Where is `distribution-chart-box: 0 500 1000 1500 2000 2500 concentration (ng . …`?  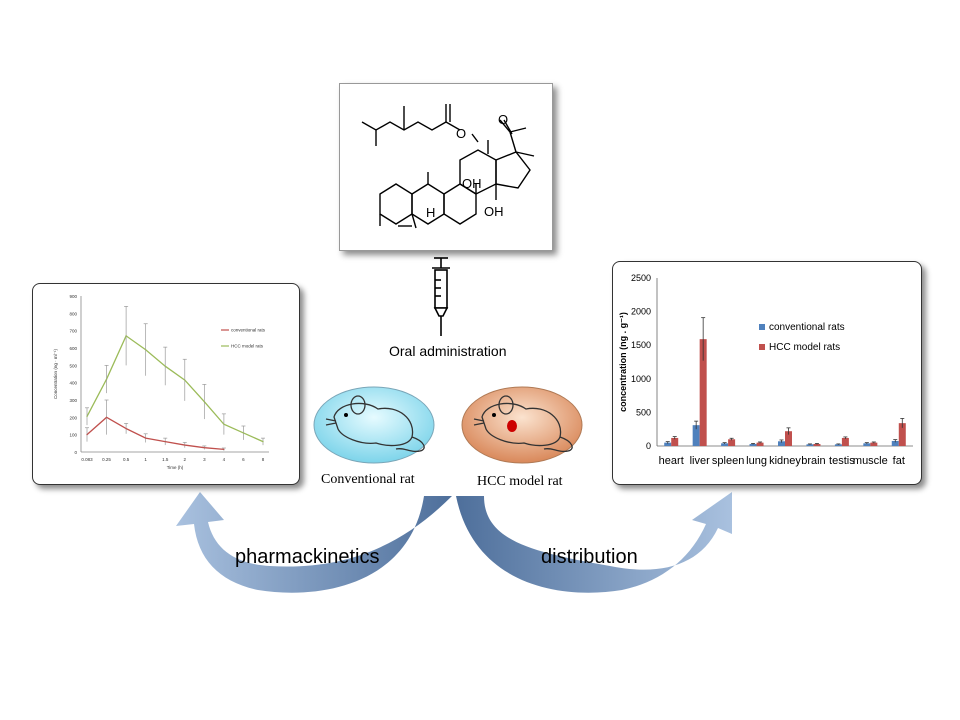 distribution-chart-box: 0 500 1000 1500 2000 2500 concentration (ng . … is located at coordinates (767, 373).